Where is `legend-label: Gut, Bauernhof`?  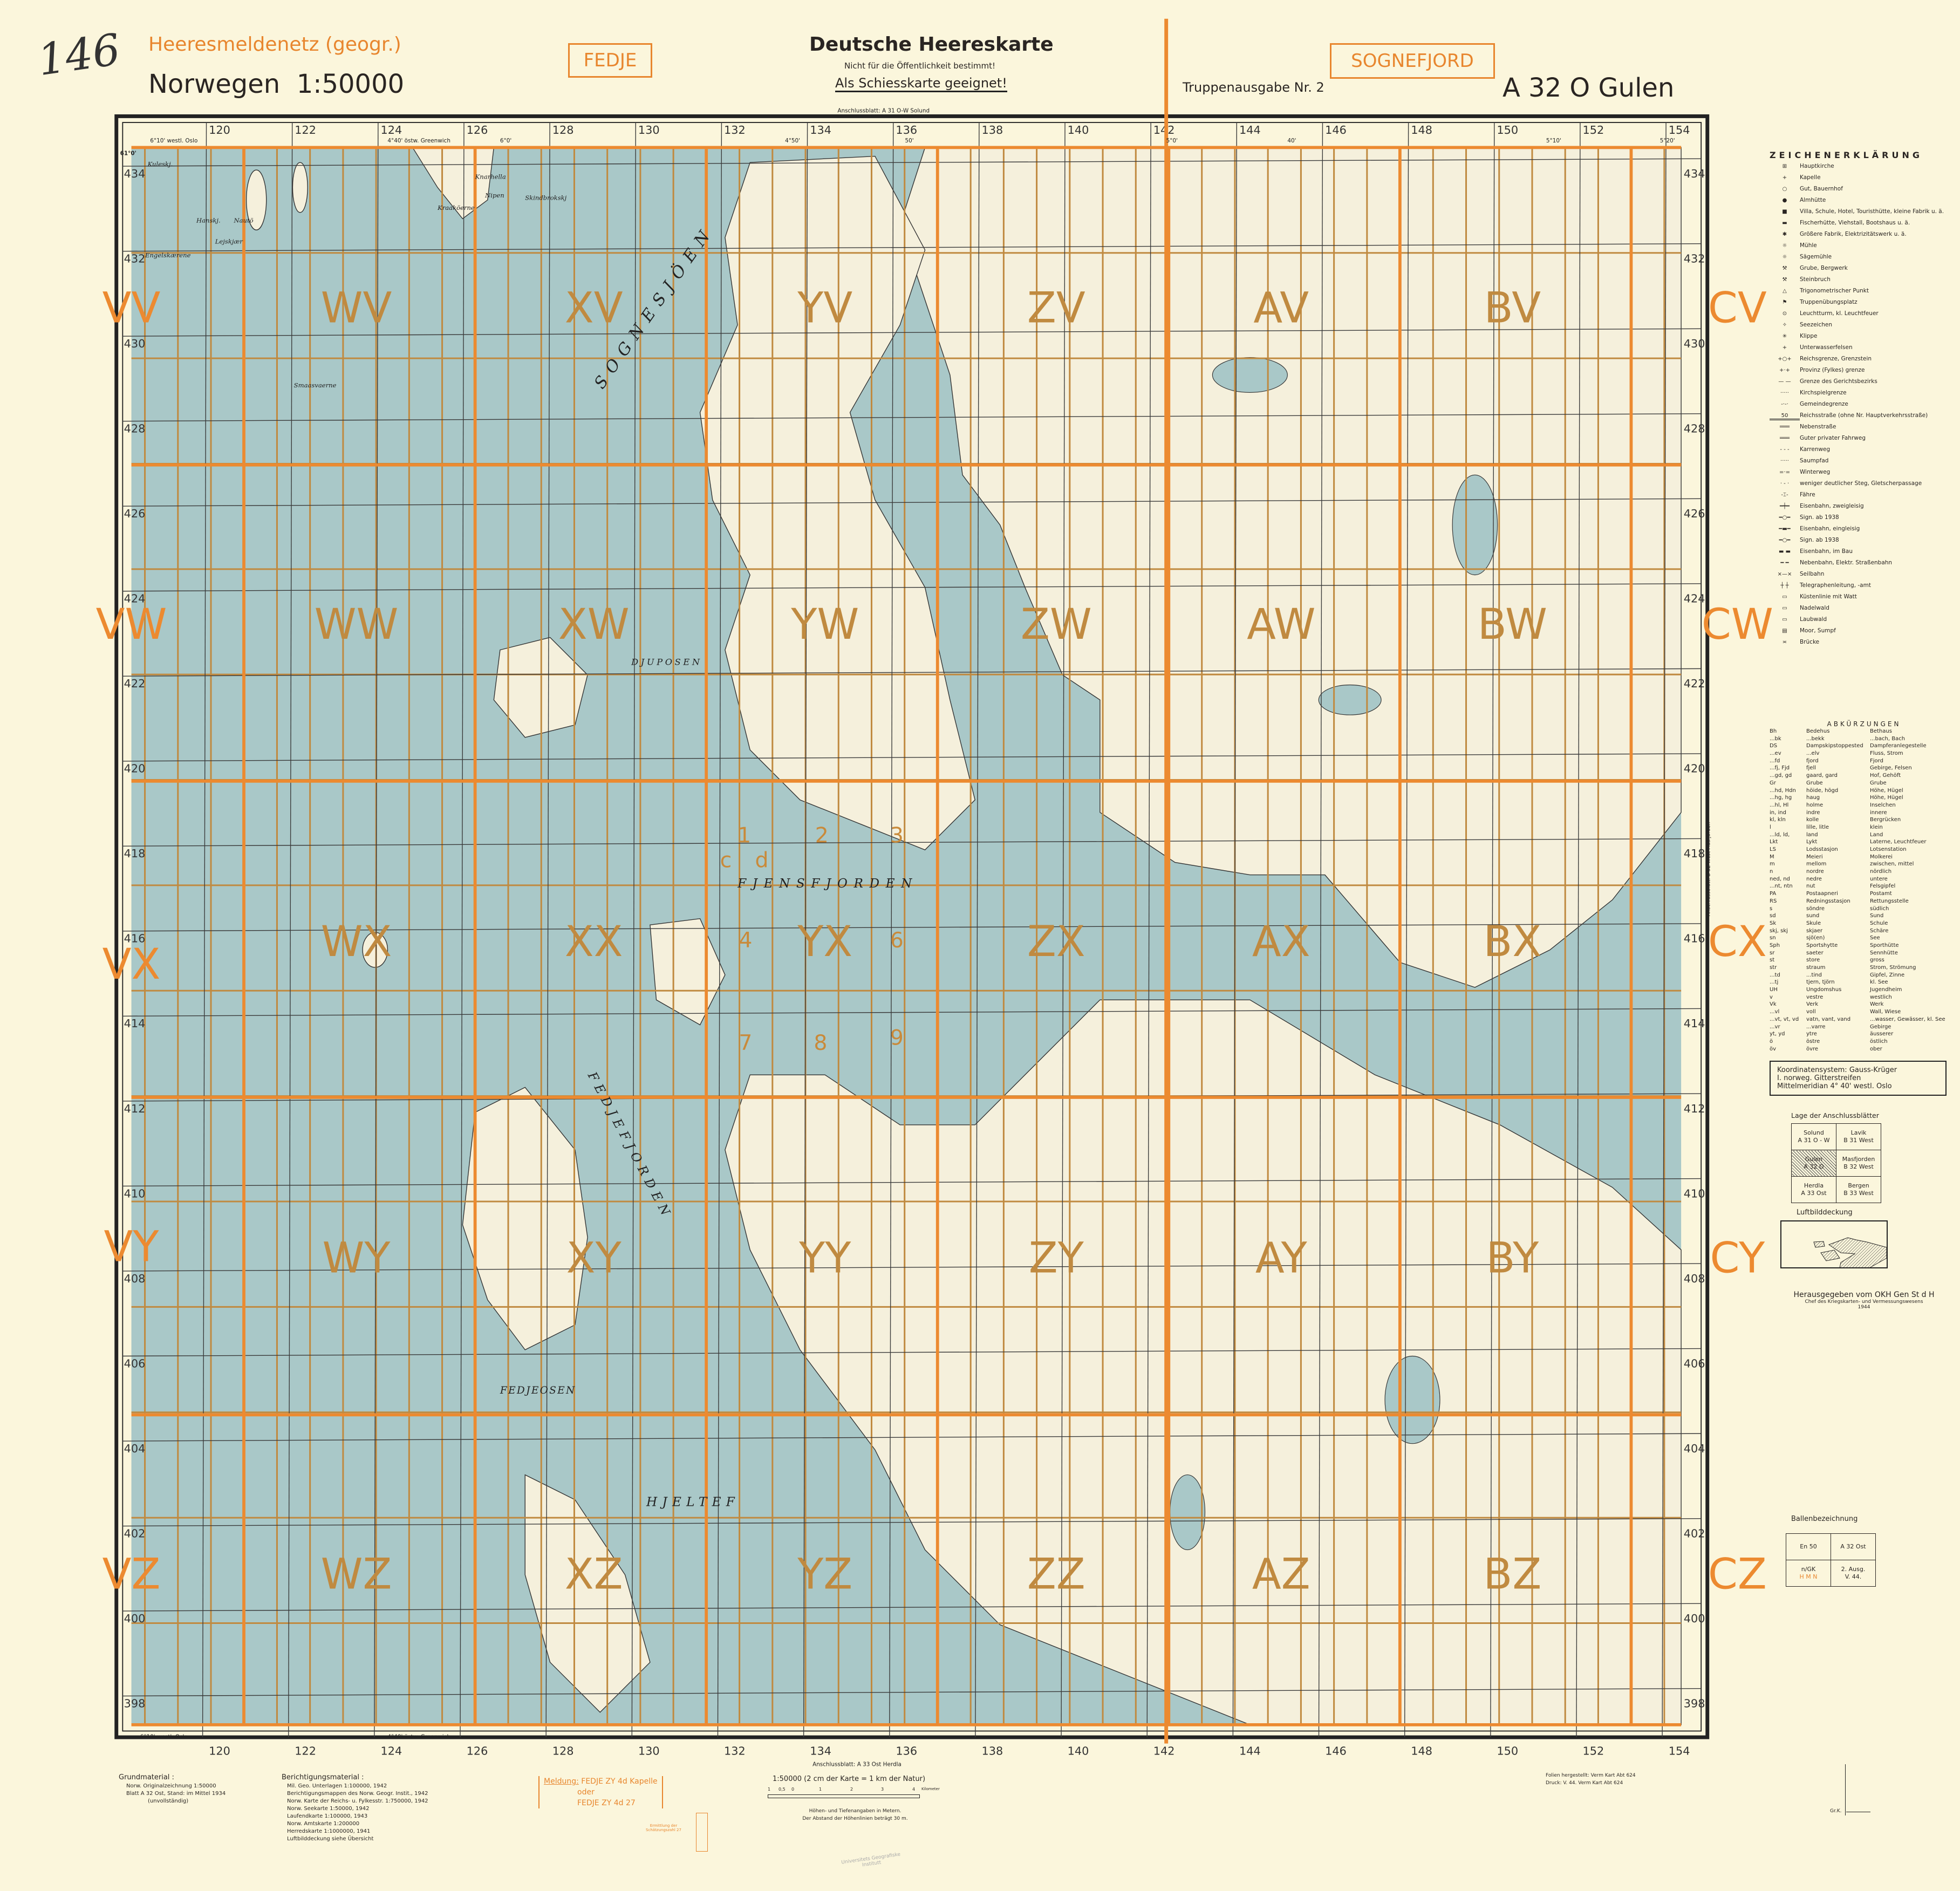
legend-label: Gut, Bauernhof is located at coordinates (1821, 189).